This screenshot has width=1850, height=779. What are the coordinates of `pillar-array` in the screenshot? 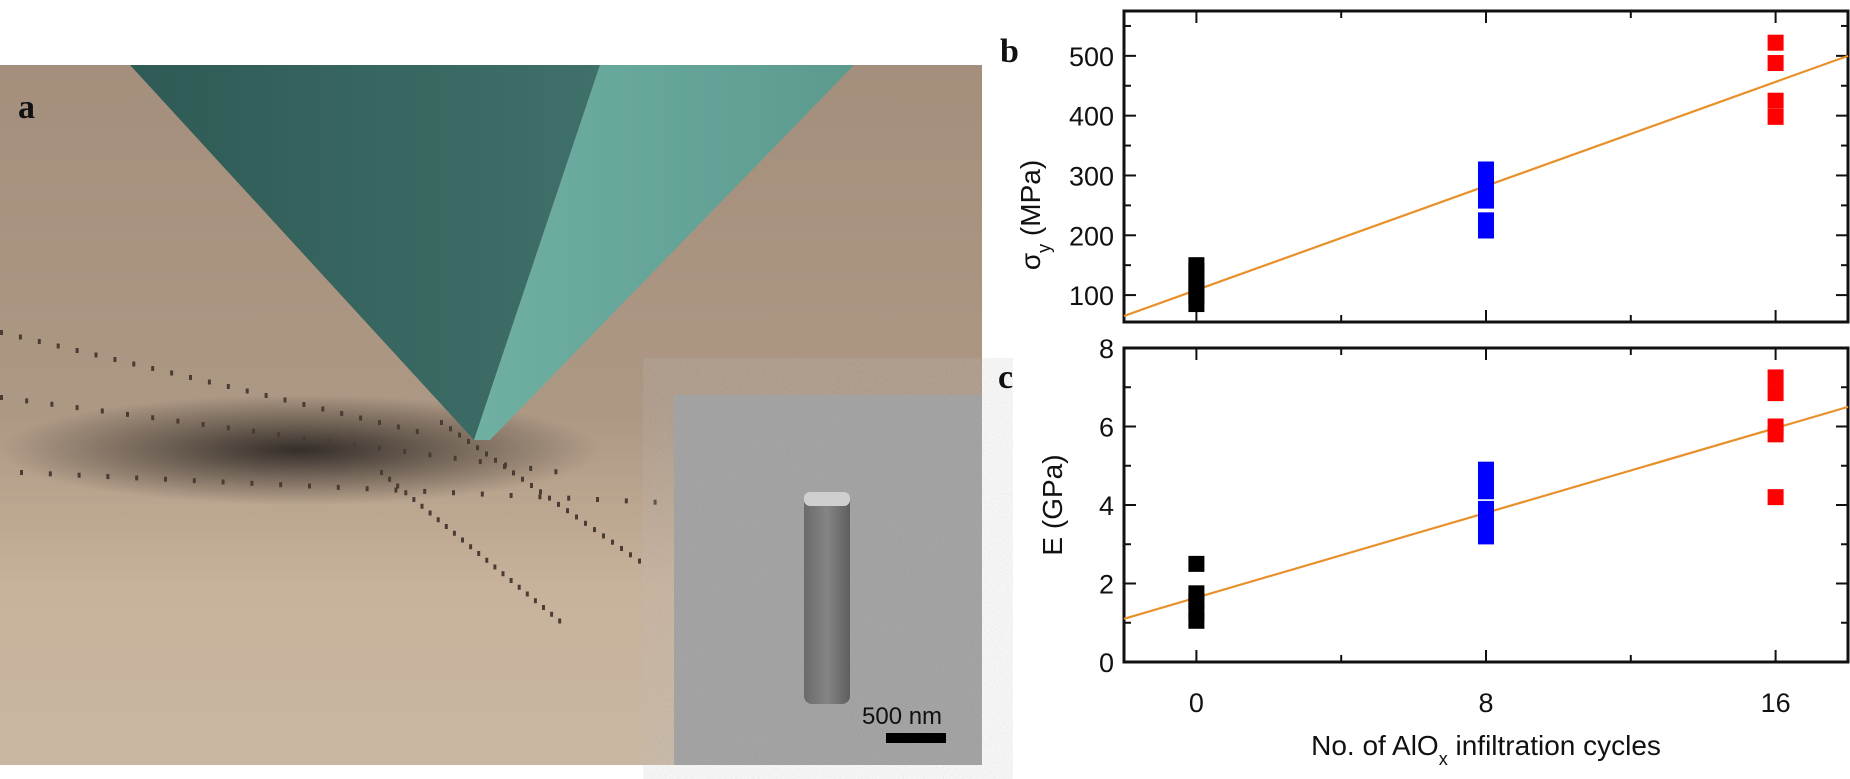 It's located at (328, 477).